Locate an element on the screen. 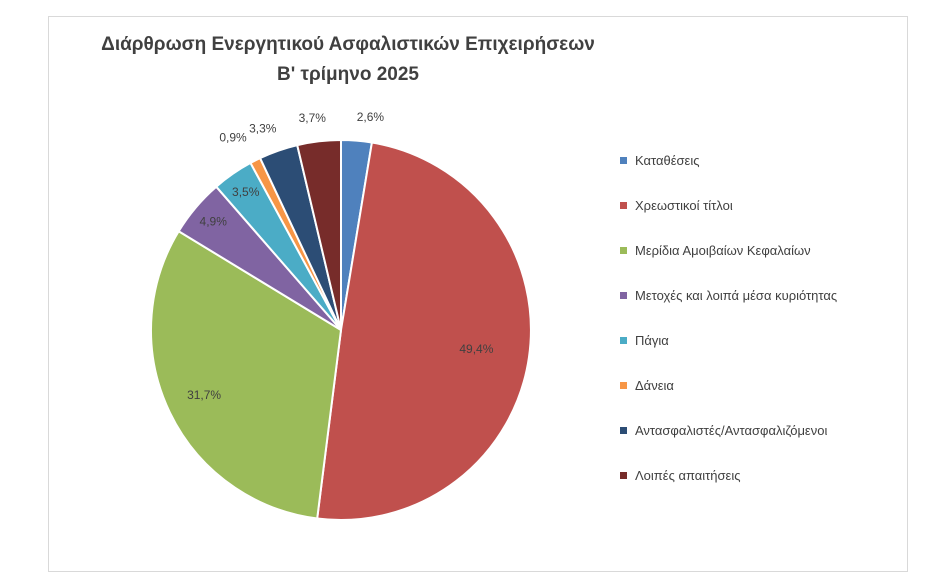  legend-label: Μετοχές και λοιπά μέσα κυριότητας is located at coordinates (736, 295).